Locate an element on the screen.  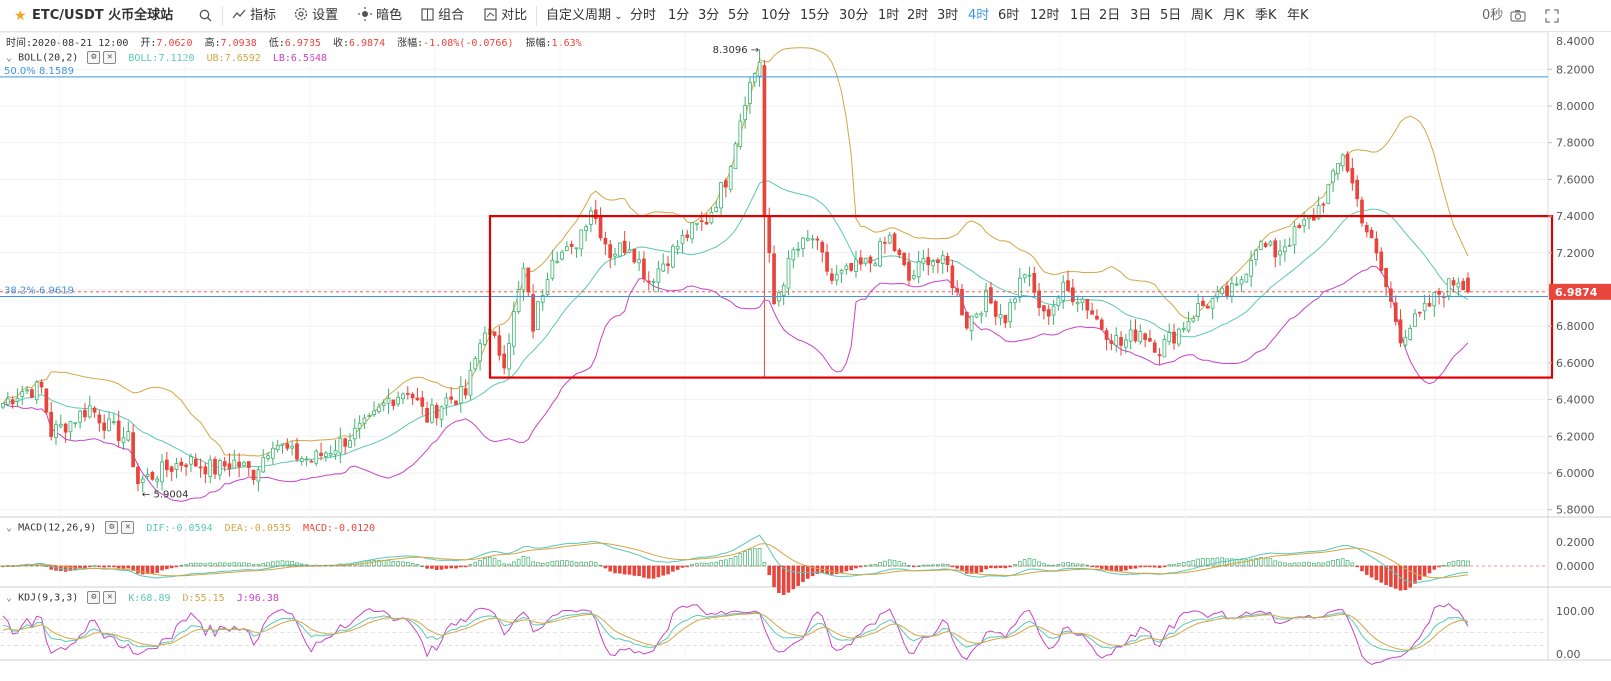
favorite-star-icon: ★ is located at coordinates (20, 16).